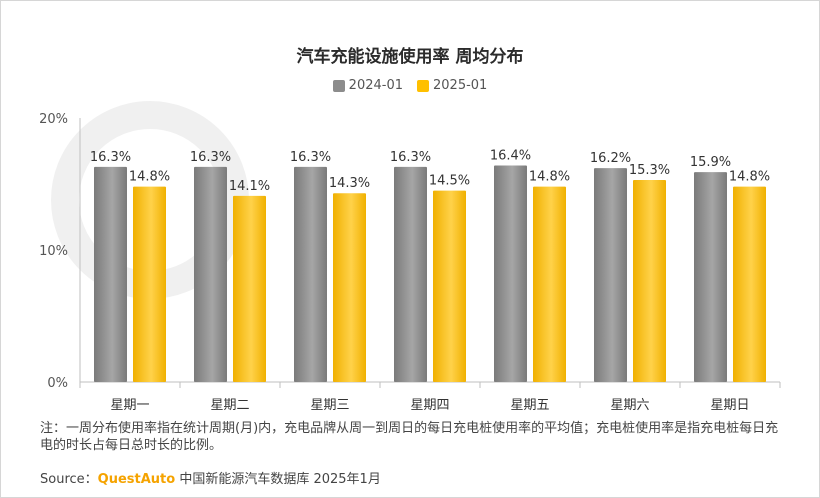 The width and height of the screenshot is (820, 498). What do you see at coordinates (129, 405) in the screenshot?
I see `x-tick-label: 星期一` at bounding box center [129, 405].